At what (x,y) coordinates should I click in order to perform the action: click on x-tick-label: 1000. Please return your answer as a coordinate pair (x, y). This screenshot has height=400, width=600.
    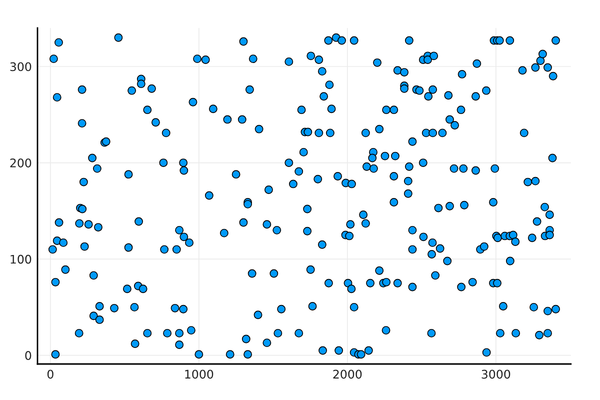
    Looking at the image, I should click on (199, 374).